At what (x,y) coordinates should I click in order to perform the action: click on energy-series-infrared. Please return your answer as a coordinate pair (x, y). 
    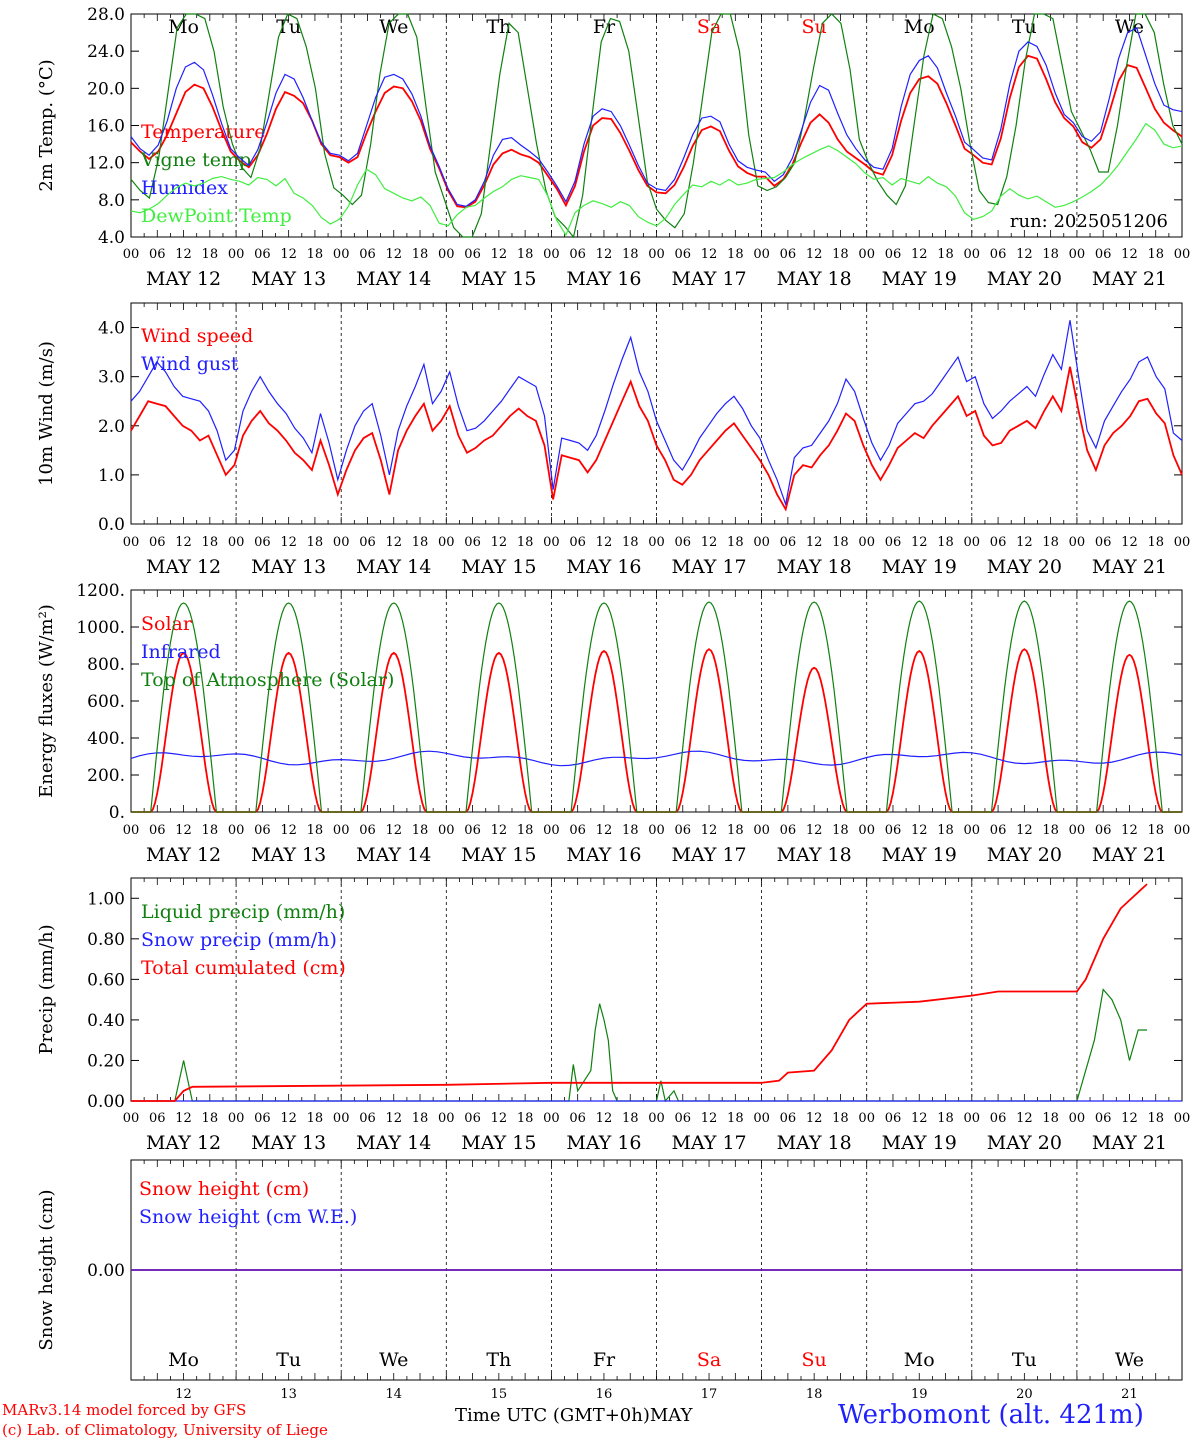
    Looking at the image, I should click on (656, 758).